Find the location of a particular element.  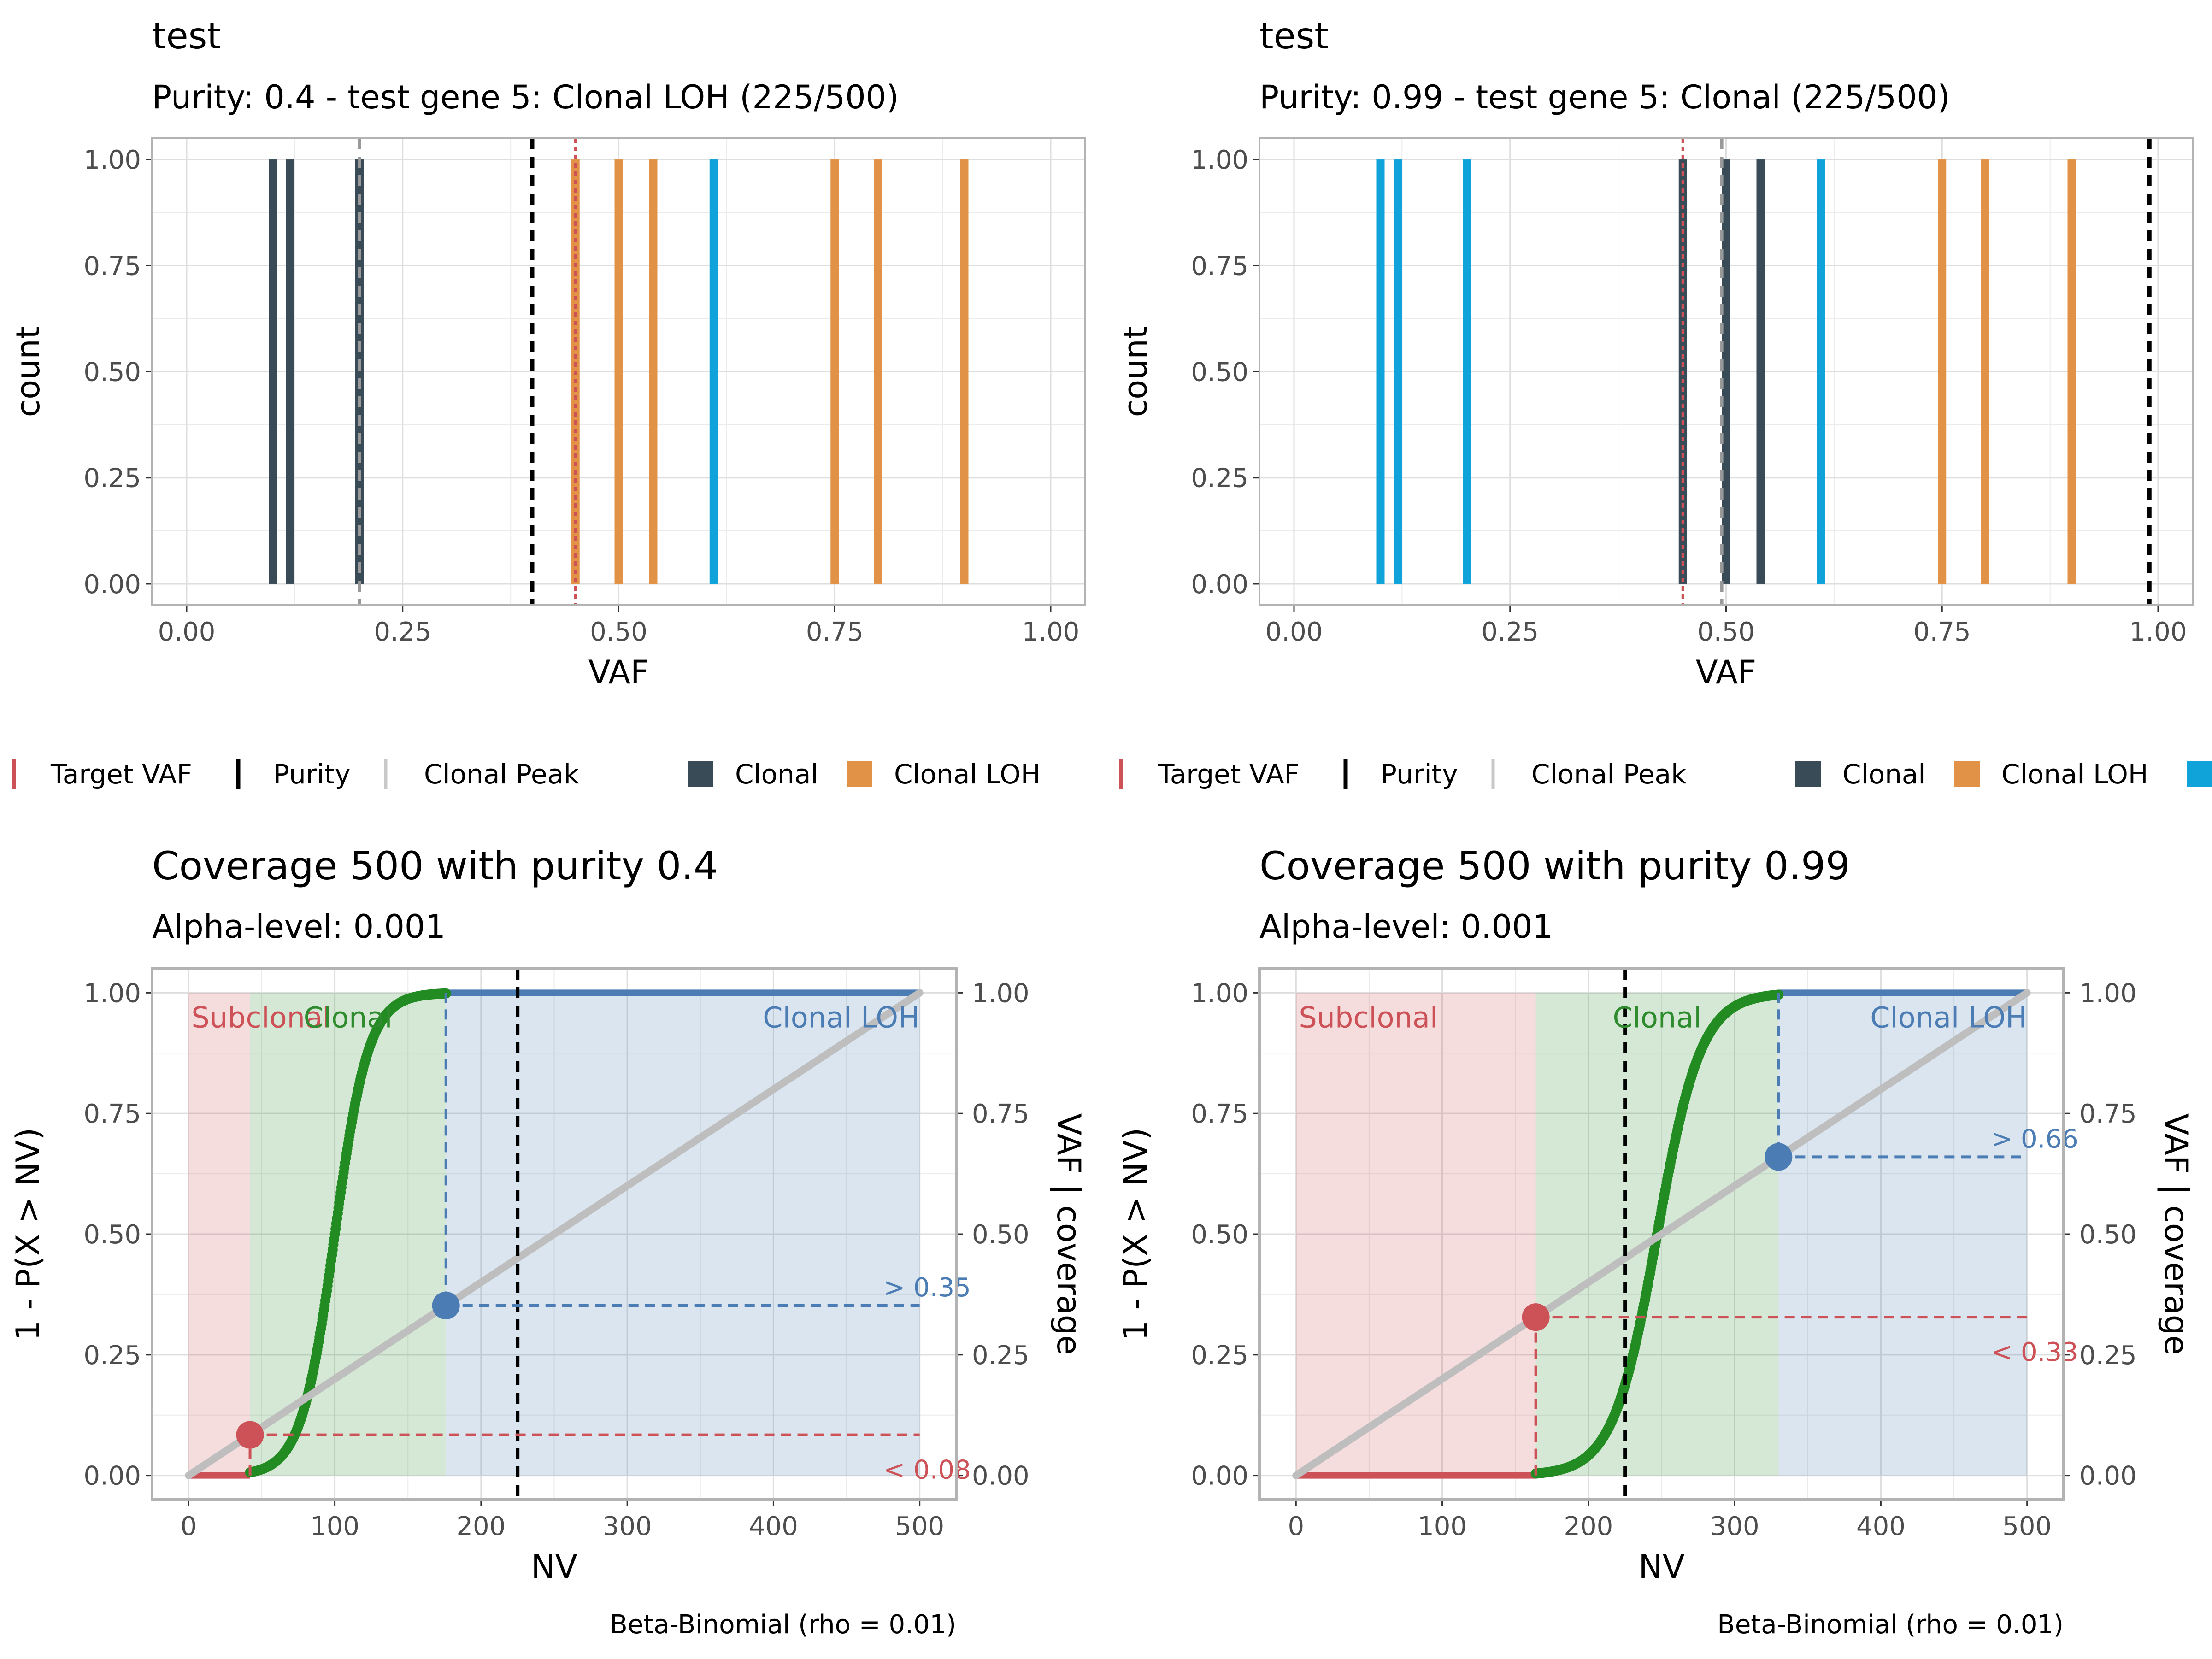

threshold-label: > 0.66 is located at coordinates (2034, 1139).